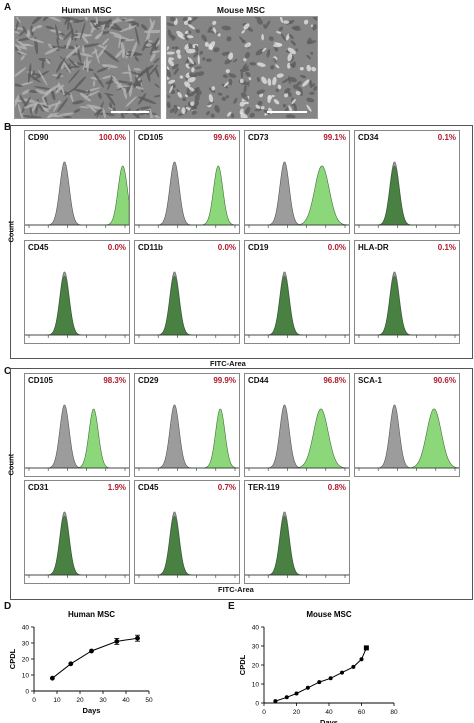 Image resolution: width=474 pixels, height=723 pixels. Describe the element at coordinates (11, 231) in the screenshot. I see `count-axis-label: Count` at that location.